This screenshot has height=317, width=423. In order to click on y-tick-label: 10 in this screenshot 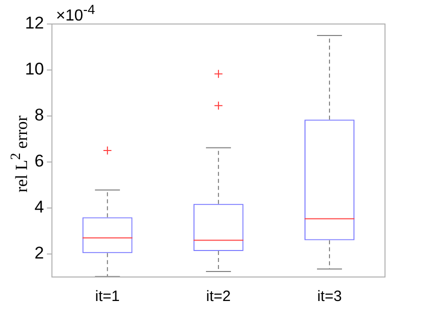, I will do `click(34, 69)`.